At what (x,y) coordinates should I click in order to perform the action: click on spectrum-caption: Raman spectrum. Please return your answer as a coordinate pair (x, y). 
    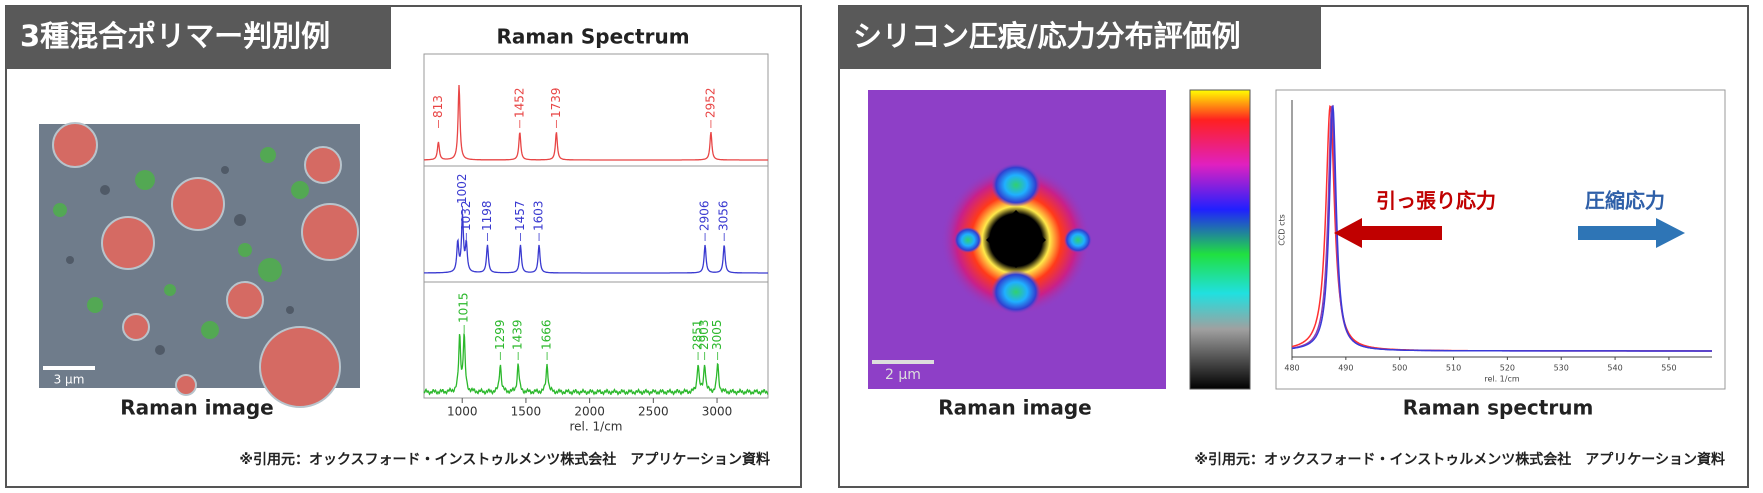
    Looking at the image, I should click on (1498, 408).